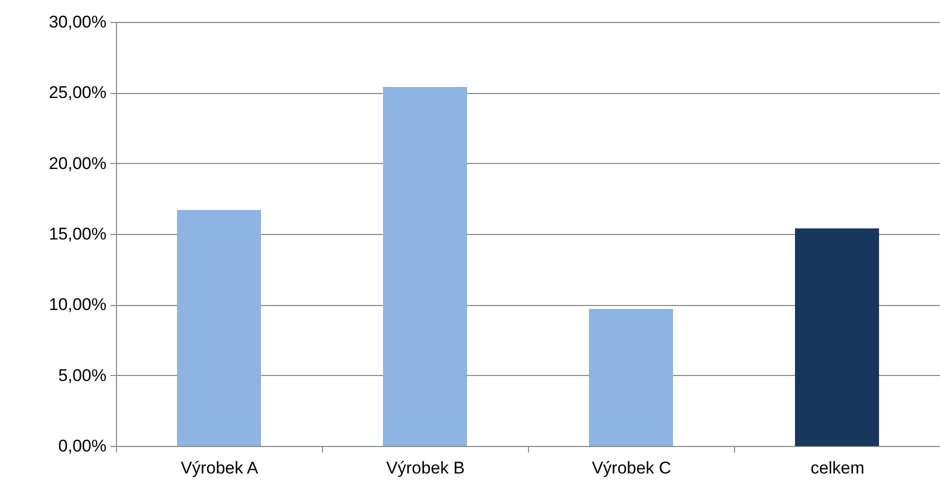 The image size is (940, 490). I want to click on y-tick-label: 0,00%, so click(82, 446).